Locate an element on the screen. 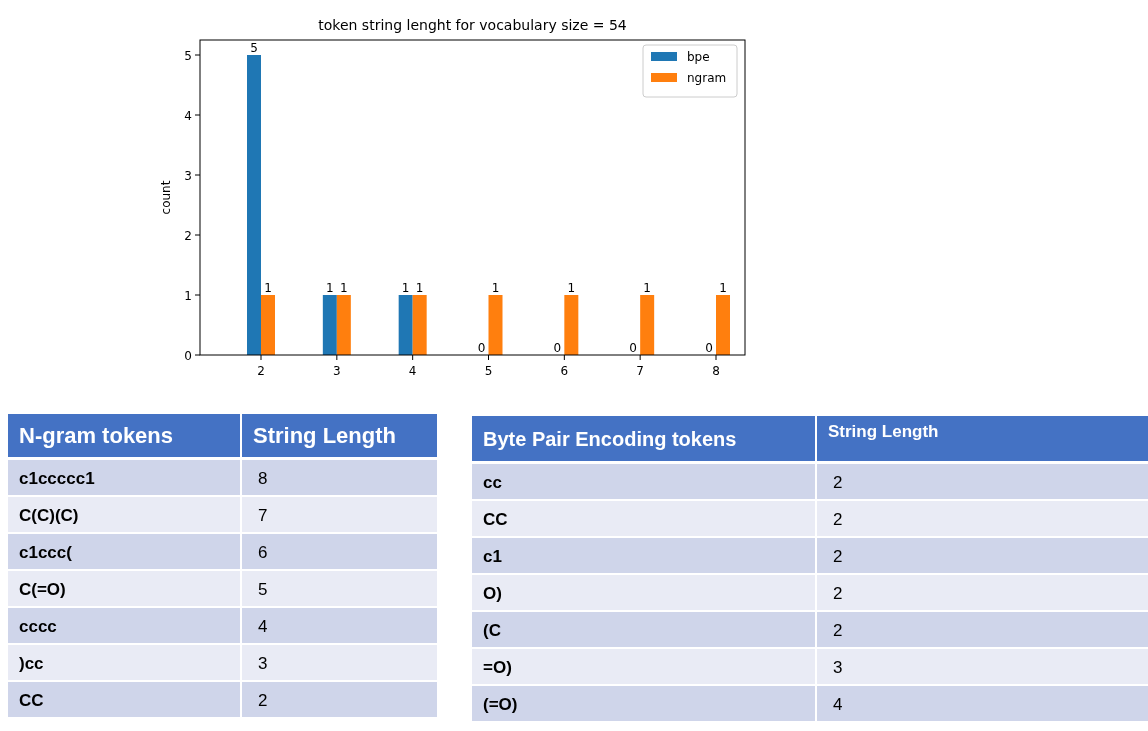 The height and width of the screenshot is (731, 1148). y-tick-label: 5 is located at coordinates (188, 55).